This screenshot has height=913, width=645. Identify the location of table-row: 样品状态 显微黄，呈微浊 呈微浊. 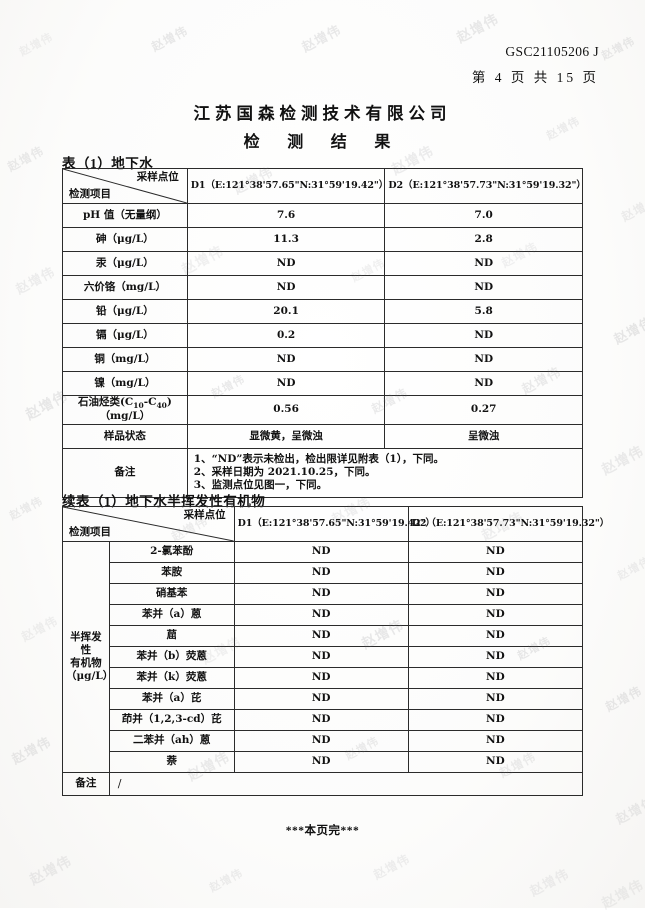
(322, 436).